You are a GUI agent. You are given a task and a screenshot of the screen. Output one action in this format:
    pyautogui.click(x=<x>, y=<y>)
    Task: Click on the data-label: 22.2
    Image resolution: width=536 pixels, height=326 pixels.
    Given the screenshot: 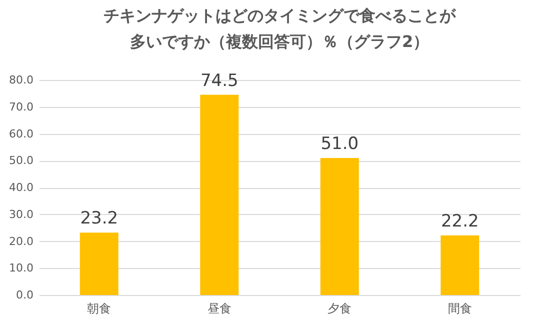 What is the action you would take?
    pyautogui.click(x=459, y=221)
    